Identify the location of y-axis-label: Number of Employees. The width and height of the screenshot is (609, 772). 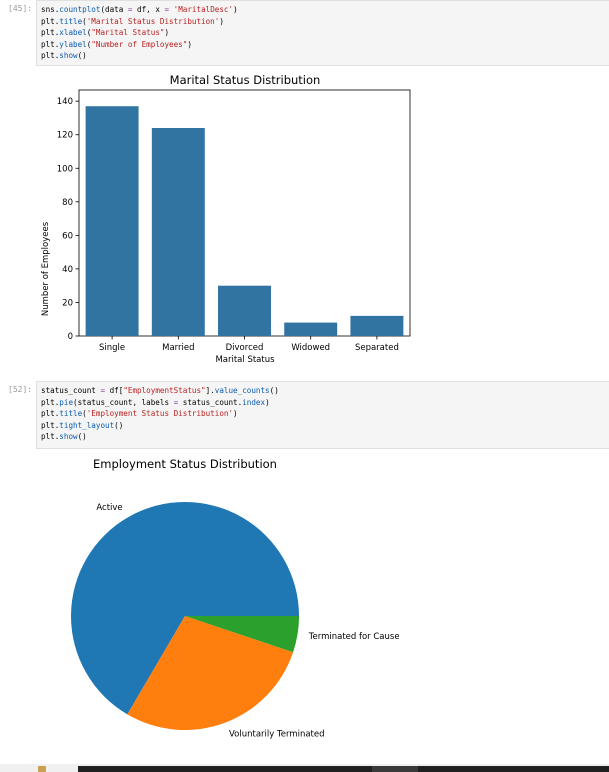
(46, 268).